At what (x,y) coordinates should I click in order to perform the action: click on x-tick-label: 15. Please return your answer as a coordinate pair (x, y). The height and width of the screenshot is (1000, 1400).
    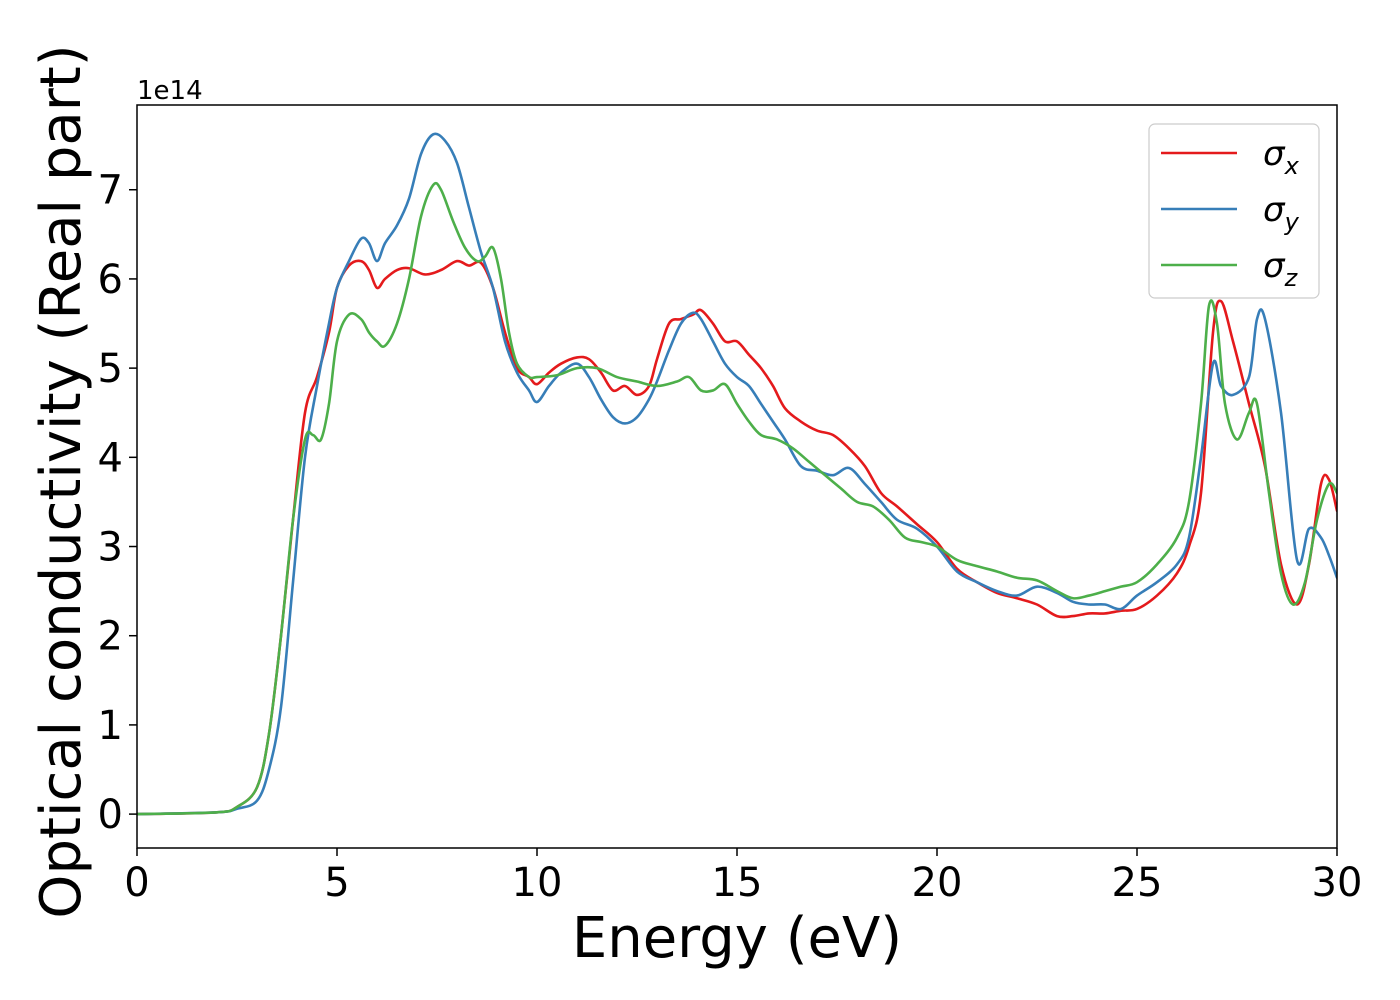
    Looking at the image, I should click on (737, 883).